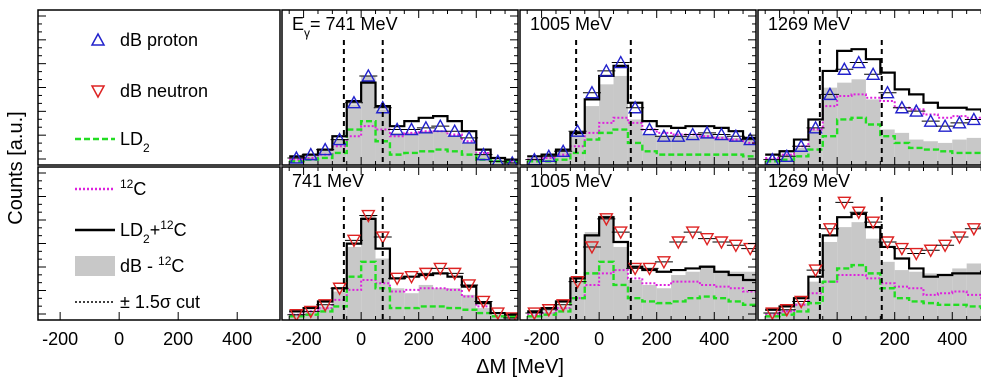  What do you see at coordinates (571, 181) in the screenshot?
I see `panel-title: 1005 MeV` at bounding box center [571, 181].